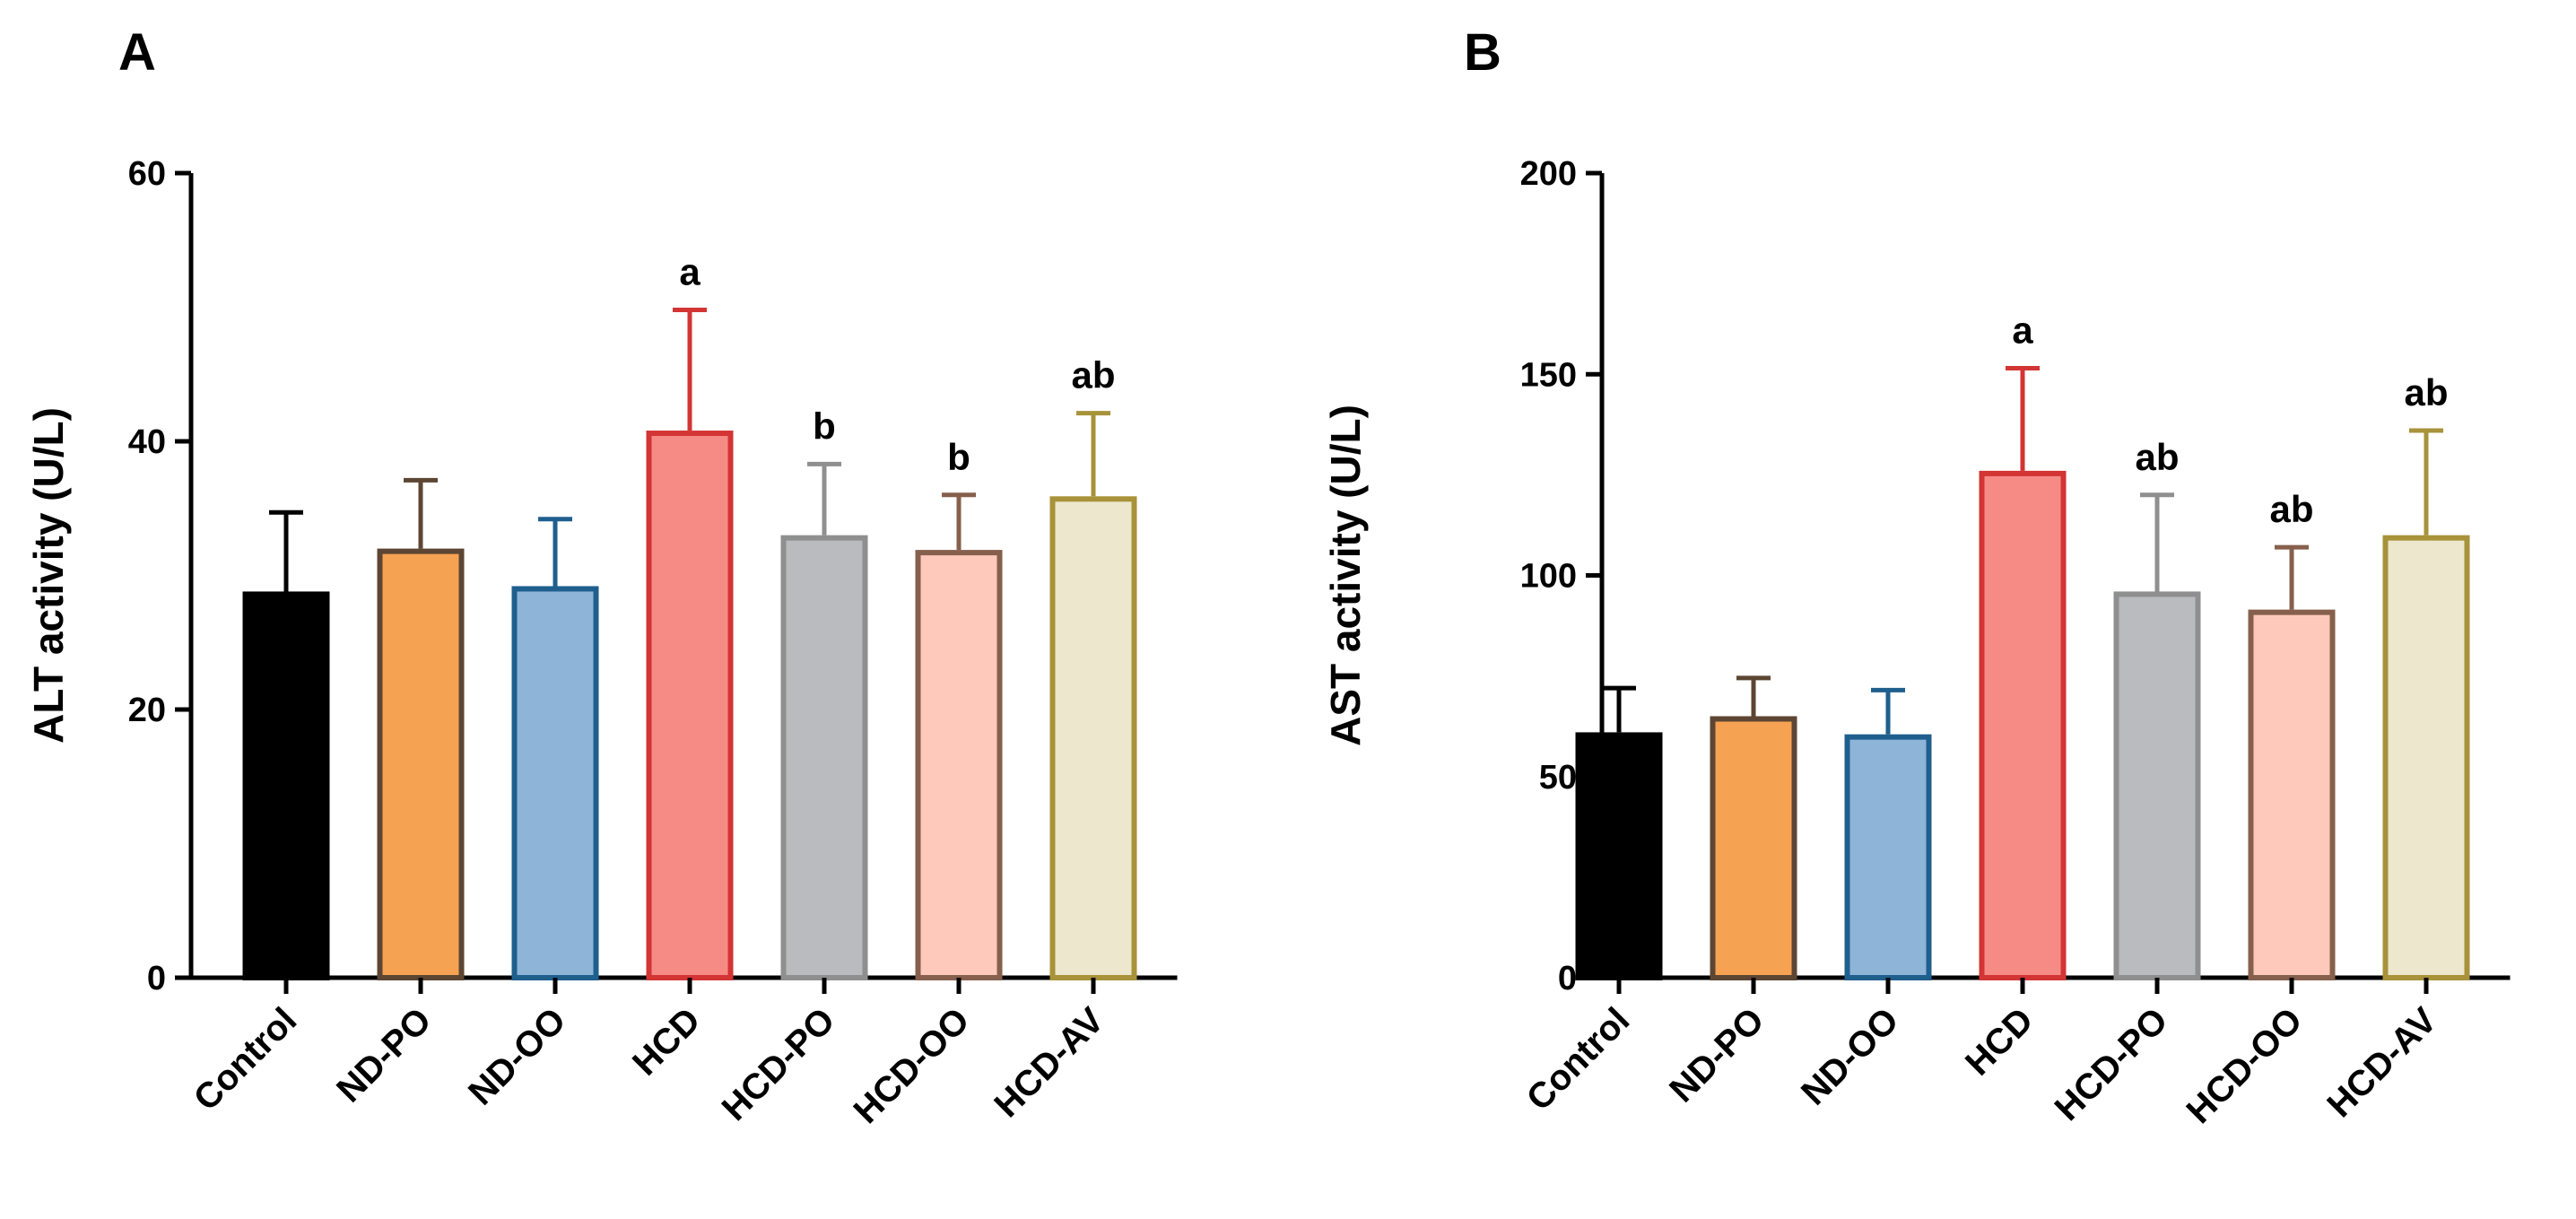 This screenshot has height=1219, width=2576. I want to click on y-tick-label: 40, so click(147, 442).